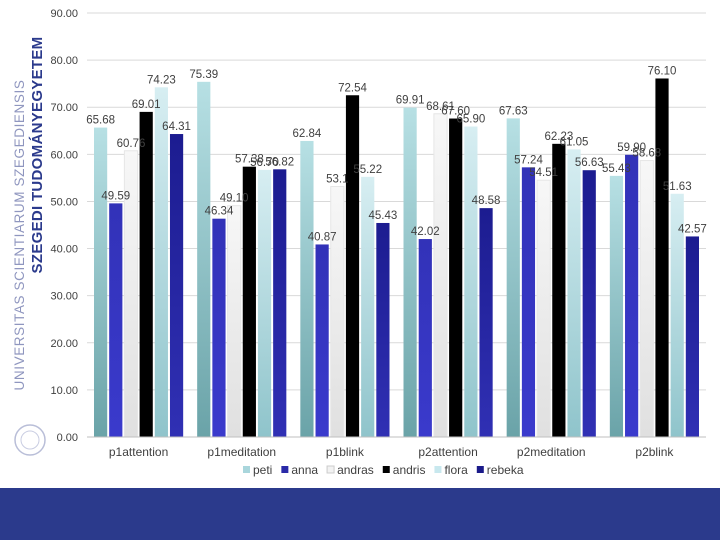 This screenshot has height=540, width=720. Describe the element at coordinates (64, 344) in the screenshot. I see `y-tick-label: 20.00` at that location.